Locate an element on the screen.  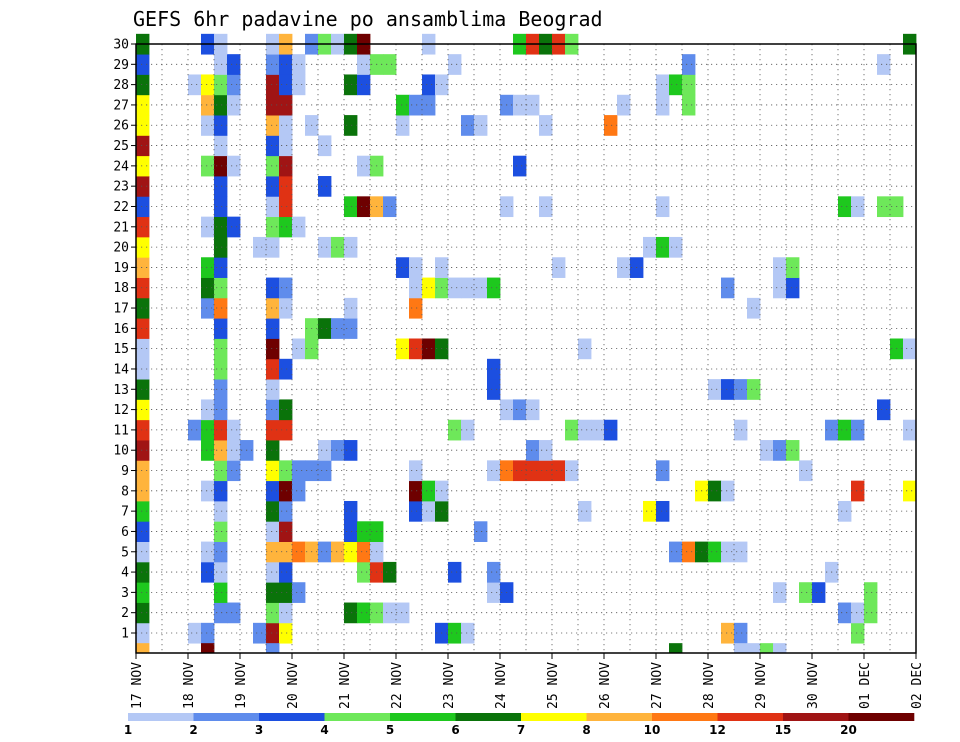
colorbar-label: 6 is located at coordinates (455, 730).